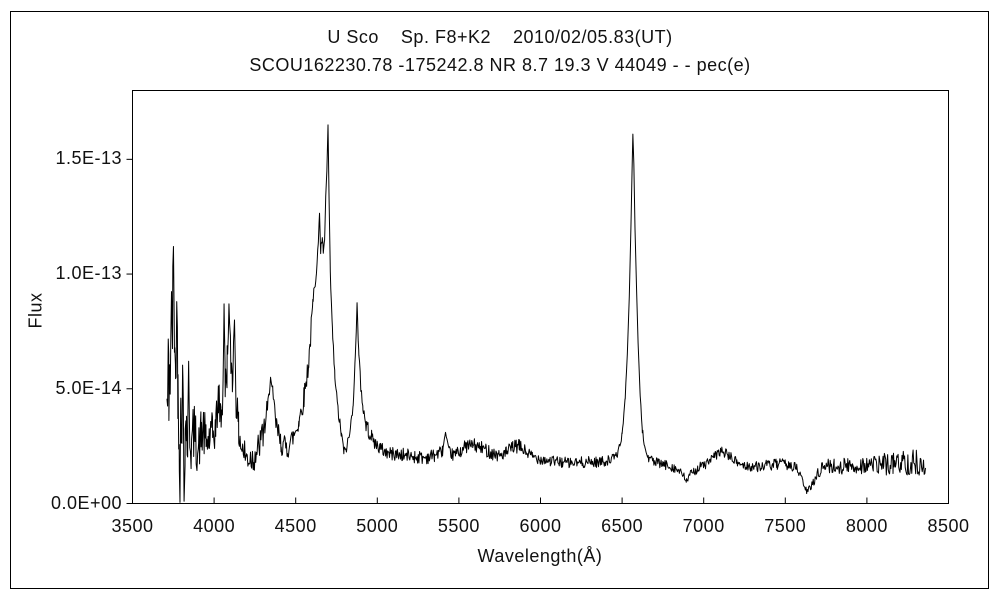 Image resolution: width=1000 pixels, height=600 pixels. Describe the element at coordinates (622, 526) in the screenshot. I see `x-tick-label: 6500` at that location.